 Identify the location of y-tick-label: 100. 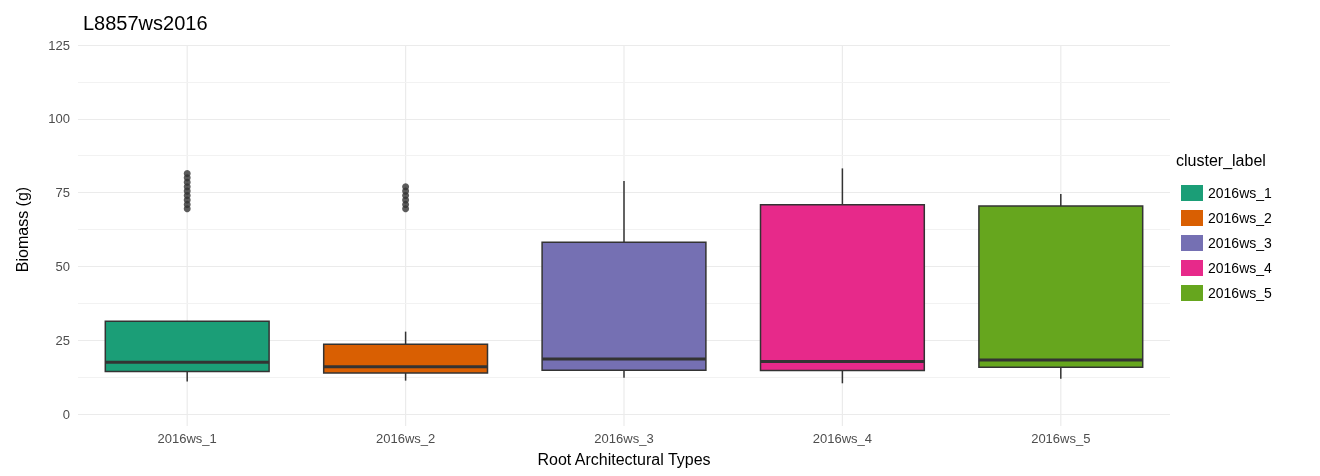
(59, 119).